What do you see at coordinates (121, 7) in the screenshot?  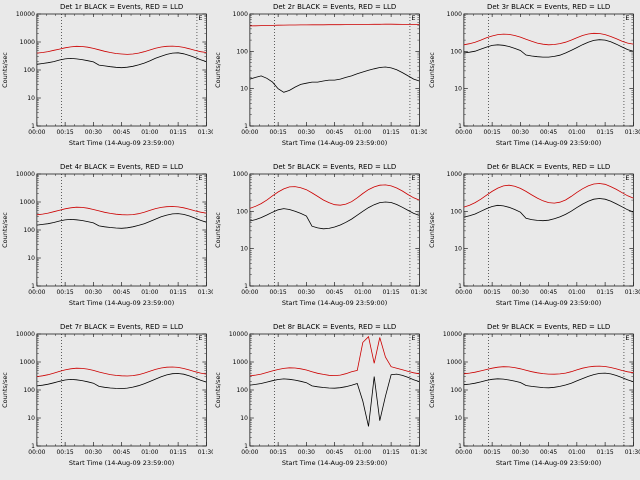 I see `chart-title: Det 1r BLACK = Events, RED = LLD` at bounding box center [121, 7].